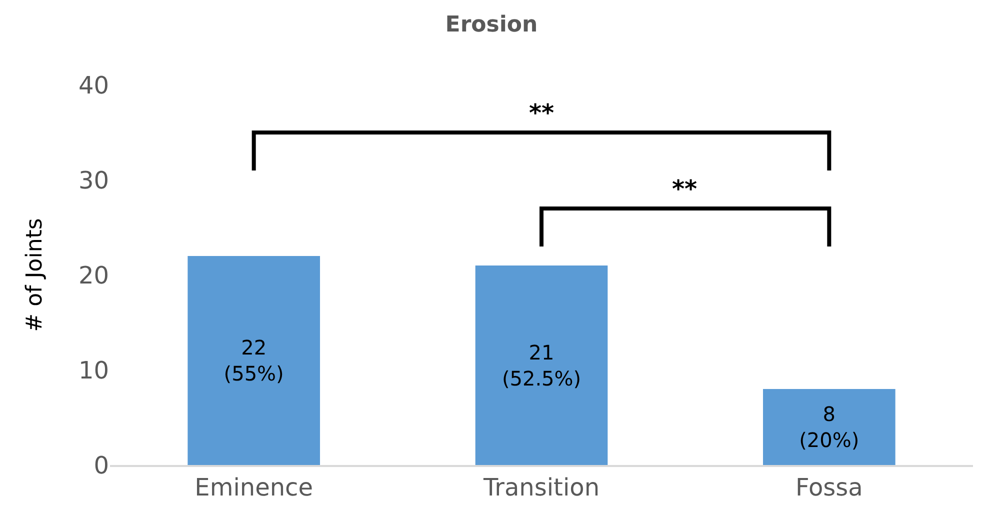  I want to click on y-tick-label: 0, so click(101, 465).